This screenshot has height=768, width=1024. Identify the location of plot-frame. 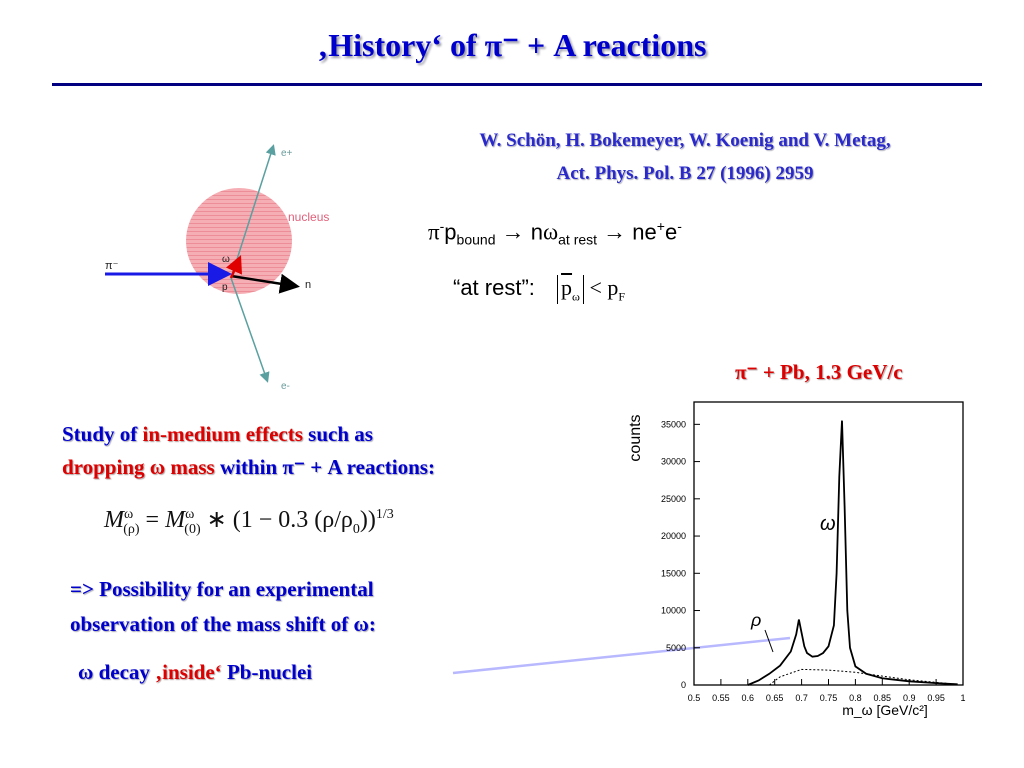
(828, 543).